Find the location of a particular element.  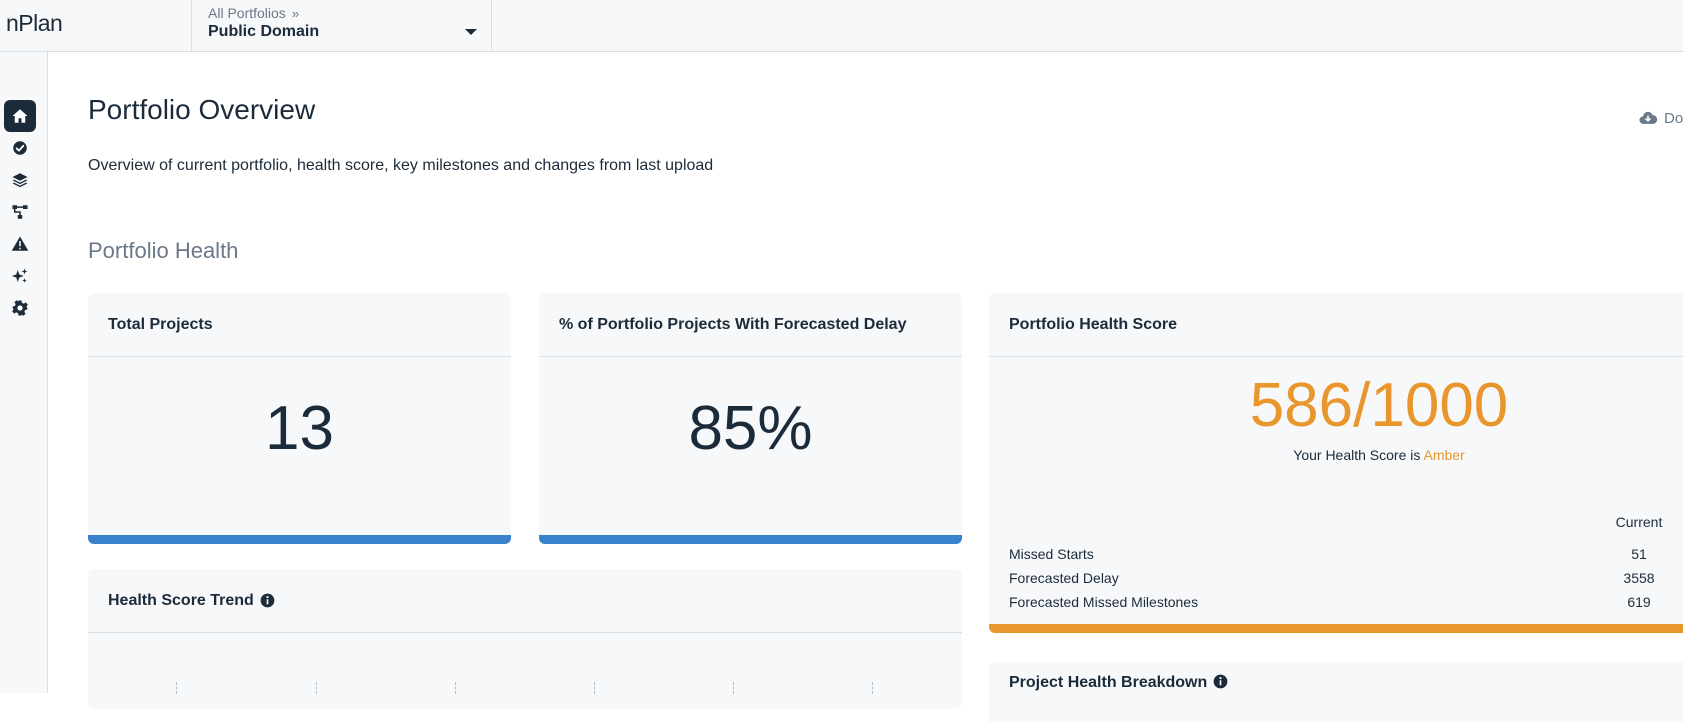

top-bar: nPlan All Portfolios » Public Domain is located at coordinates (841, 26).